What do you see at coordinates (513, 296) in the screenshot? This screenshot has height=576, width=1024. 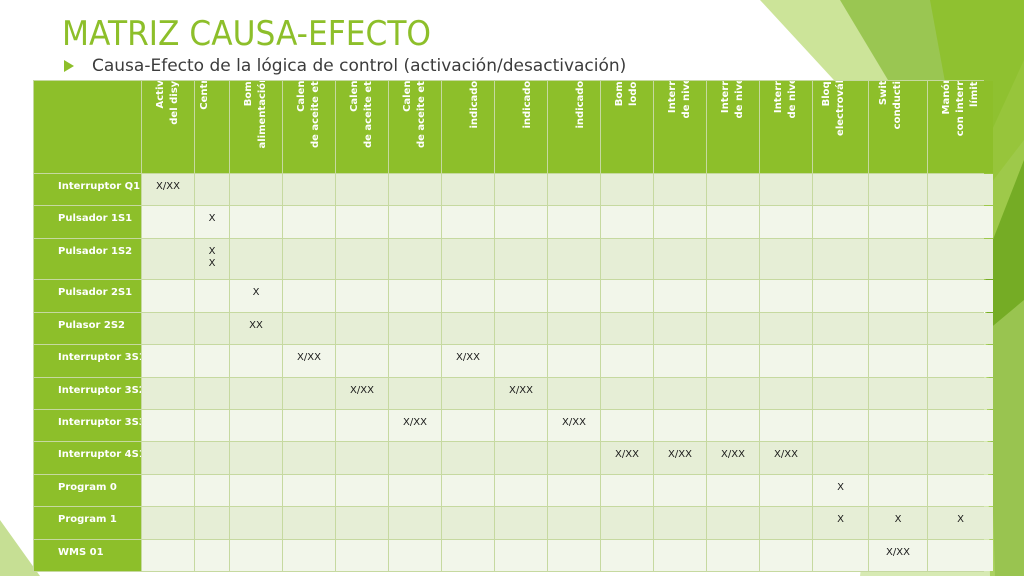 I see `table-row: Pulsador 2S1 X` at bounding box center [513, 296].